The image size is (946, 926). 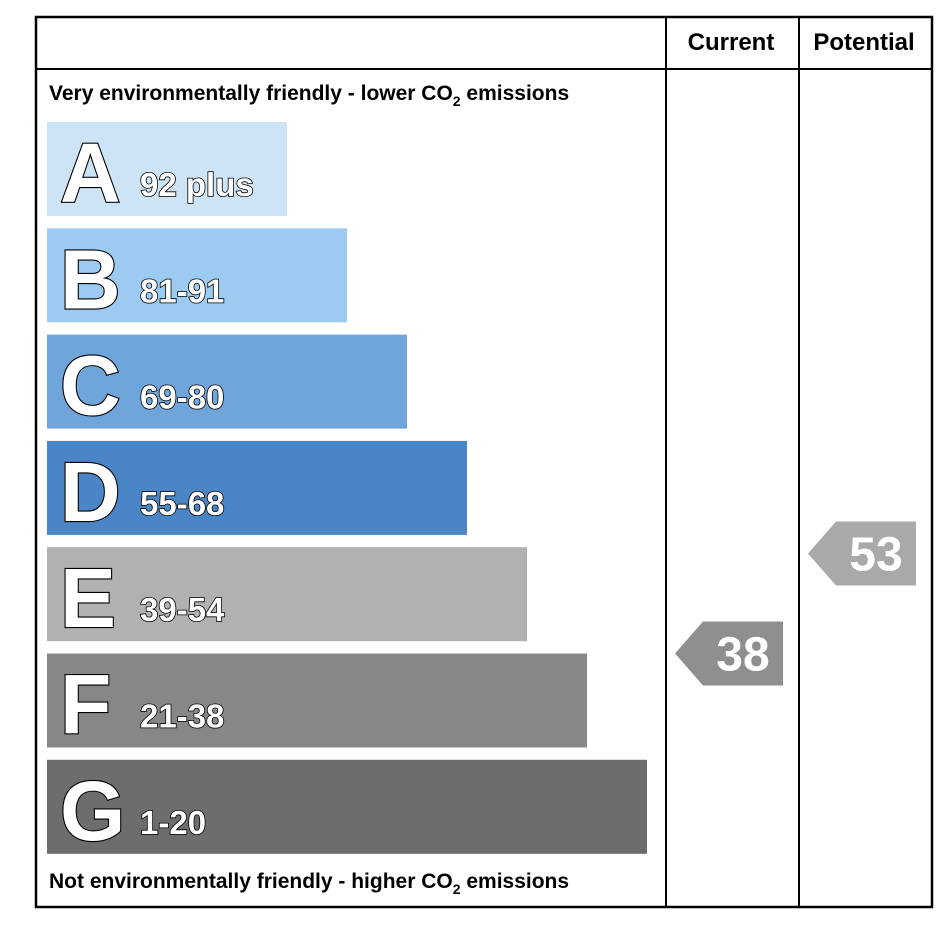 What do you see at coordinates (90, 492) in the screenshot?
I see `band-d-letter: D` at bounding box center [90, 492].